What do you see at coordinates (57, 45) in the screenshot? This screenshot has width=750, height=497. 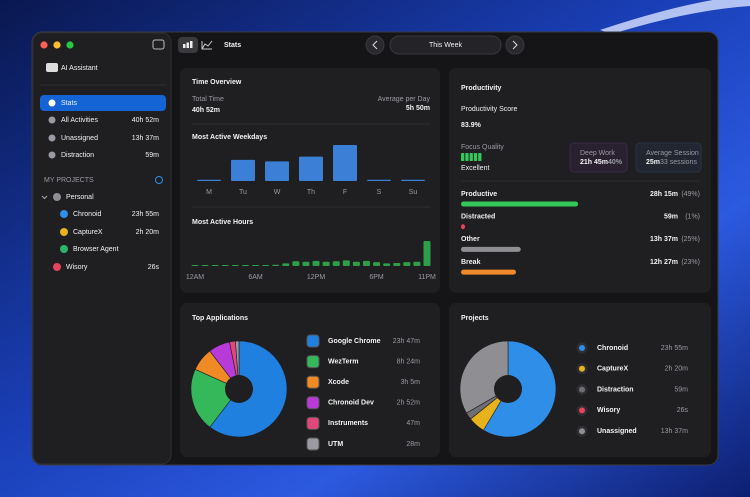 I see `minimize-button` at bounding box center [57, 45].